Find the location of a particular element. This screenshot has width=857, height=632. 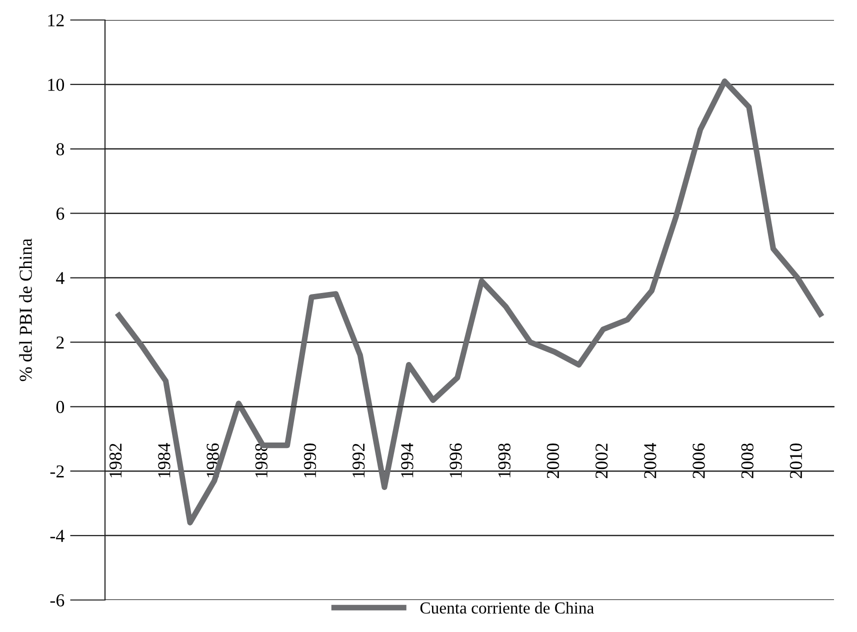

x-tick-label: 1996 is located at coordinates (456, 460).